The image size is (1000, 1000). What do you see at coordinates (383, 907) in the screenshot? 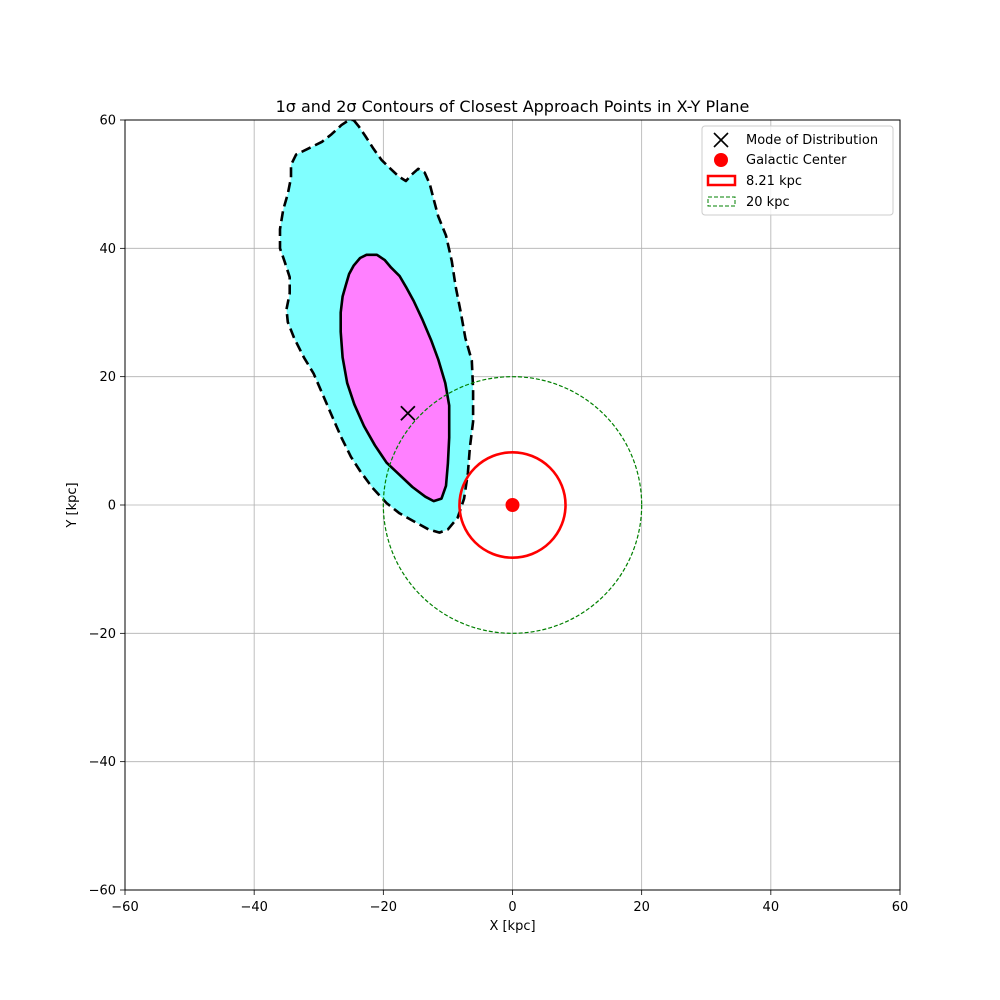
I see `x-tick-label: −20` at bounding box center [383, 907].